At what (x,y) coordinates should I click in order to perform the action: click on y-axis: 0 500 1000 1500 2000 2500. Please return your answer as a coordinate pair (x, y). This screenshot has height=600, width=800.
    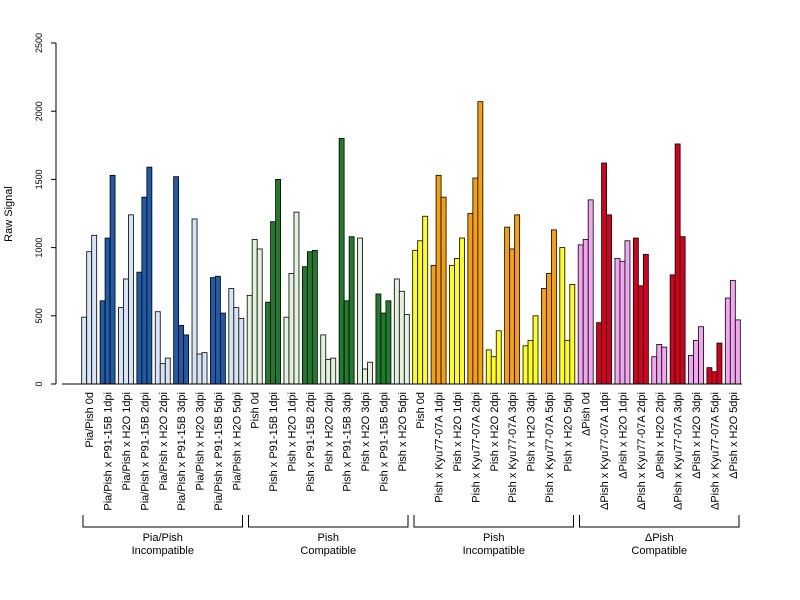
    Looking at the image, I should click on (45, 210).